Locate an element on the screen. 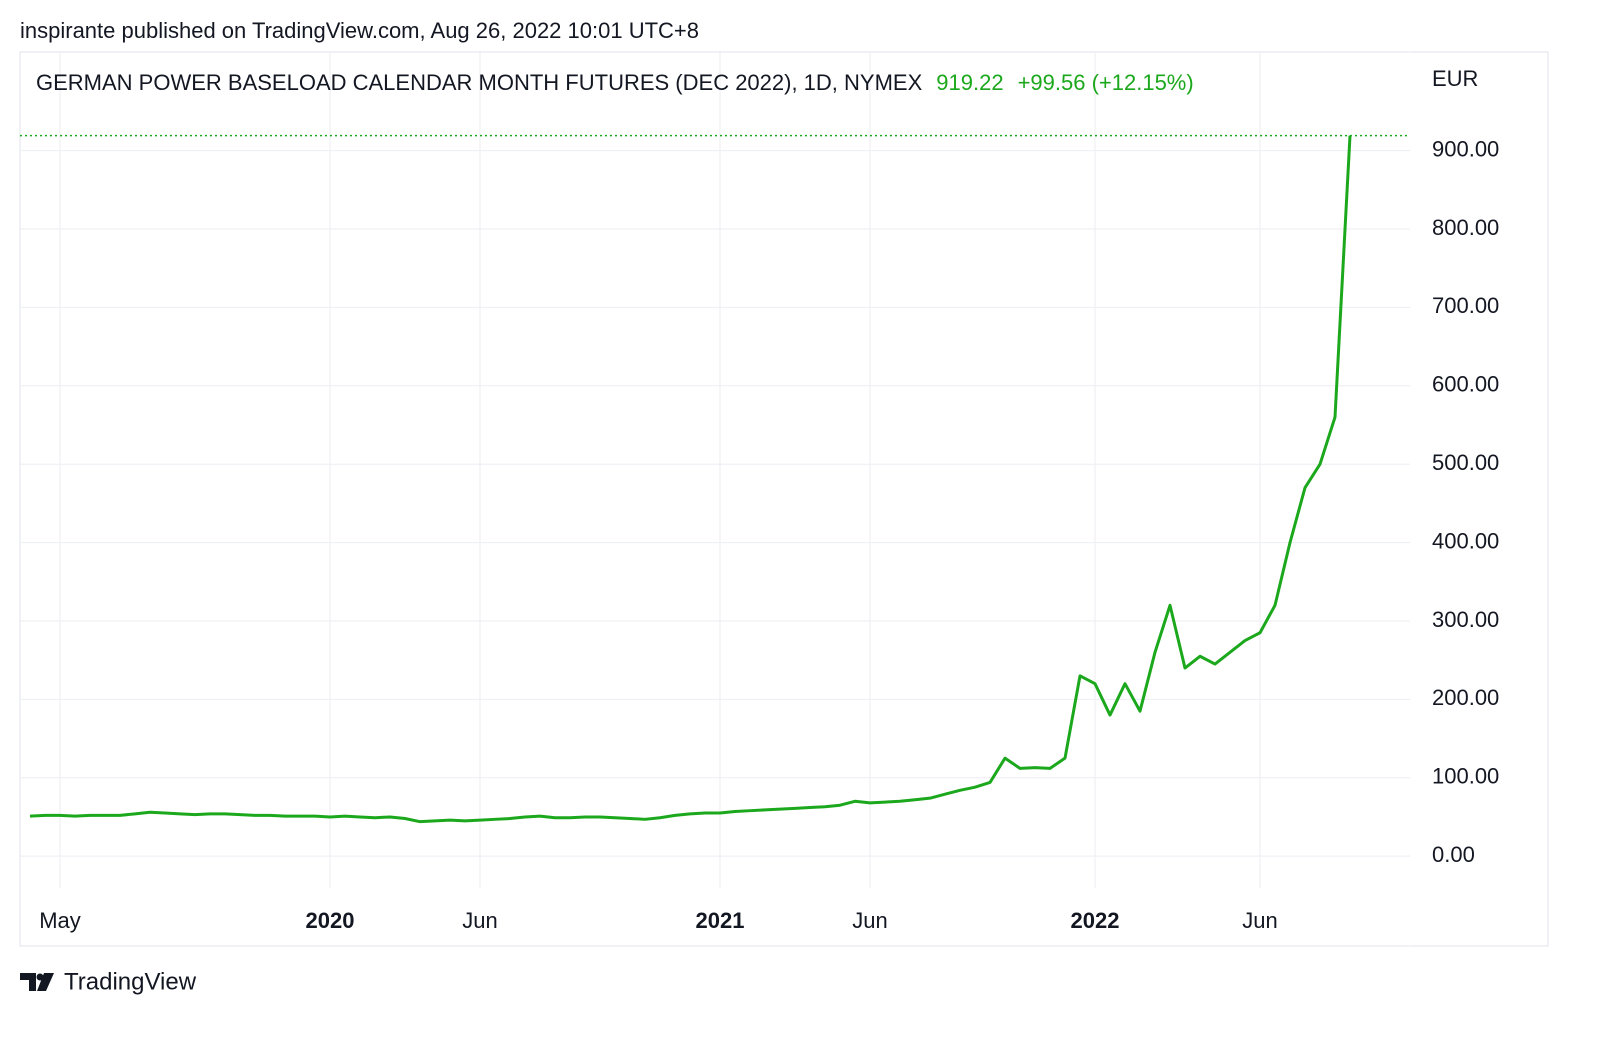 This screenshot has width=1608, height=1042. y-tick-label: 300.00 is located at coordinates (1465, 619).